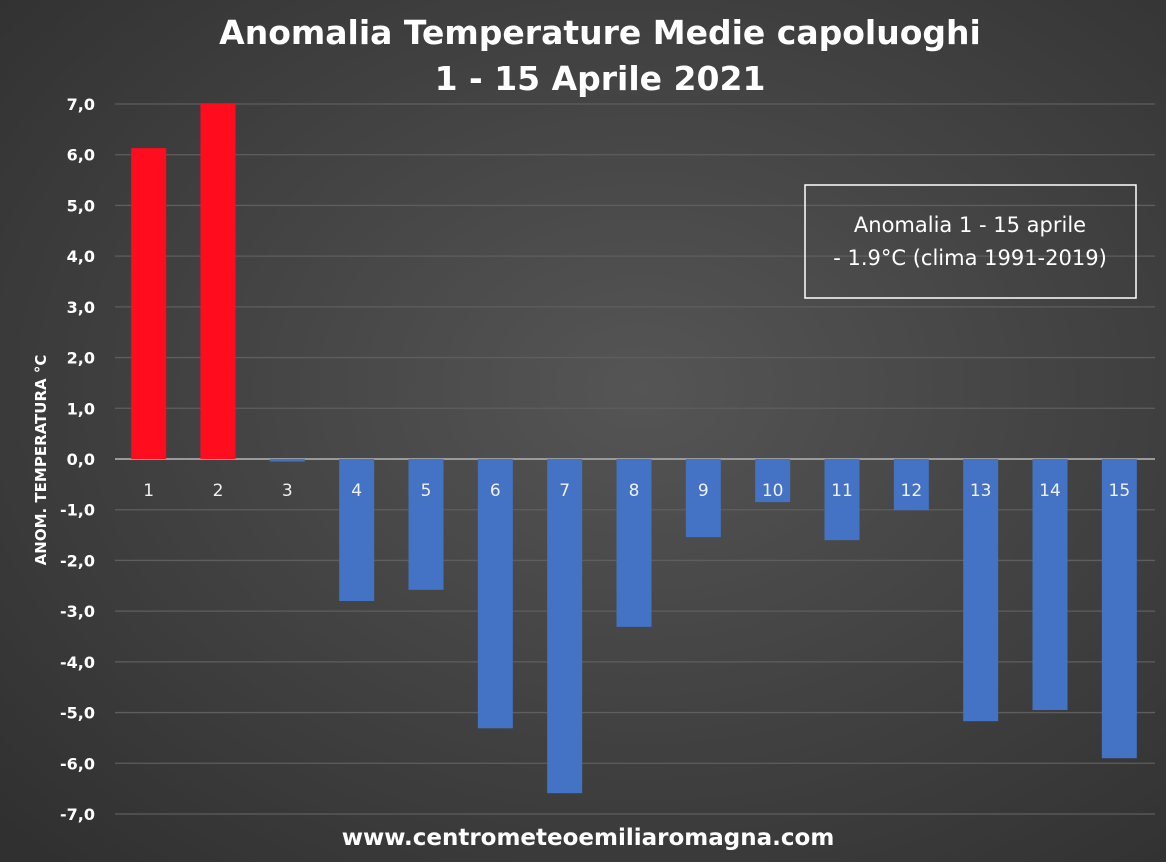 This screenshot has height=862, width=1166. What do you see at coordinates (912, 491) in the screenshot?
I see `x-tick-label: 12` at bounding box center [912, 491].